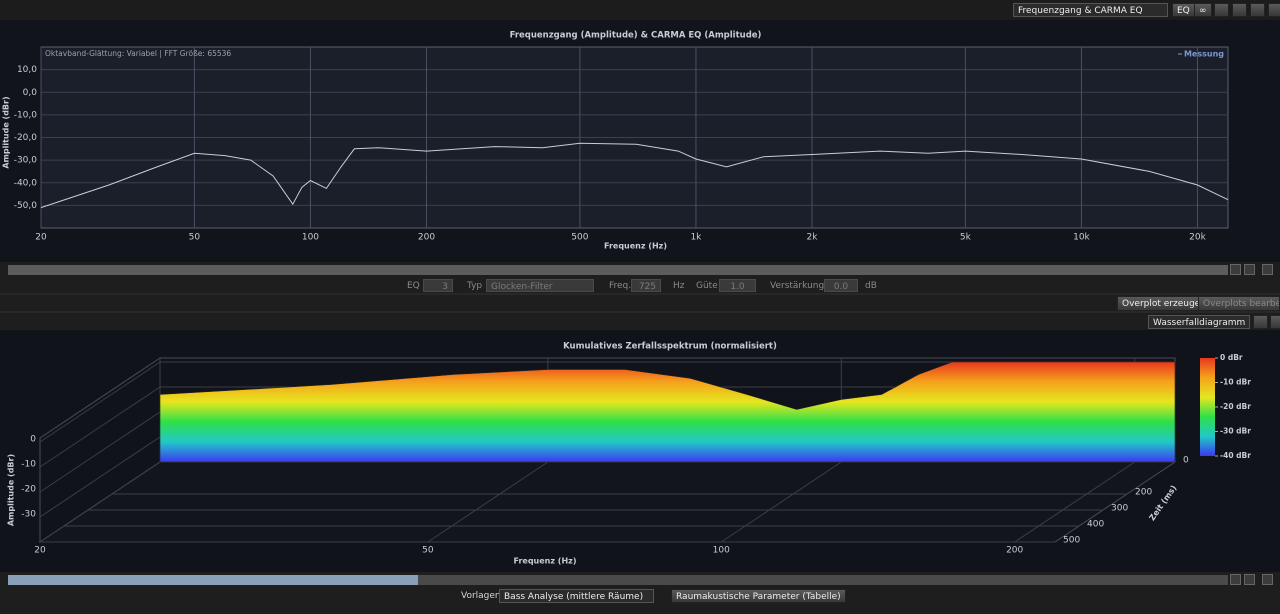  I want to click on x-tick-label: 2k, so click(813, 238).